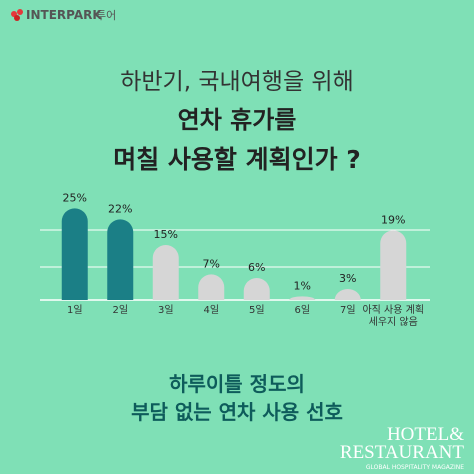 The width and height of the screenshot is (474, 474). Describe the element at coordinates (402, 452) in the screenshot. I see `brand-line2: RESTAURANT` at that location.